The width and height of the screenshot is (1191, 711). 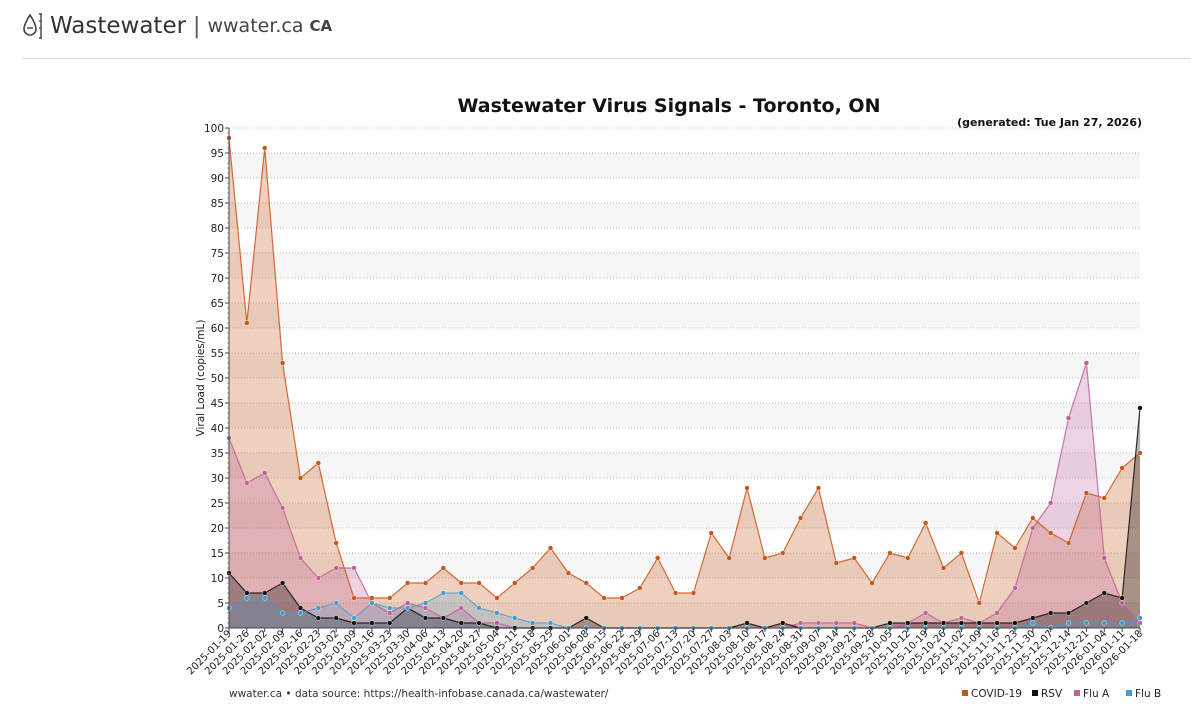 I want to click on legend-swatch-flub, so click(x=1129, y=693).